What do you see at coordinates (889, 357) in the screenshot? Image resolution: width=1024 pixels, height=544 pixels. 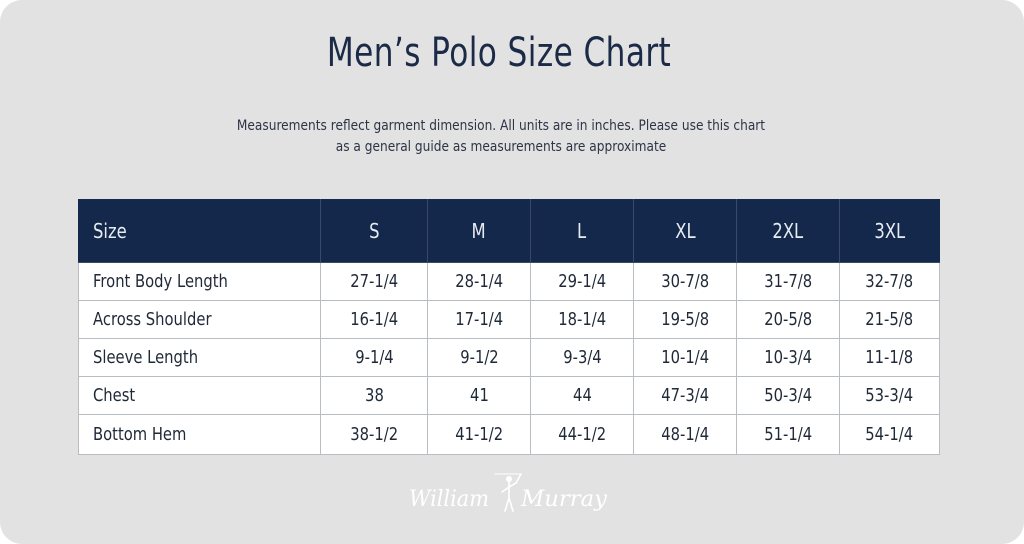 I see `table-cell: 11-1/8` at bounding box center [889, 357].